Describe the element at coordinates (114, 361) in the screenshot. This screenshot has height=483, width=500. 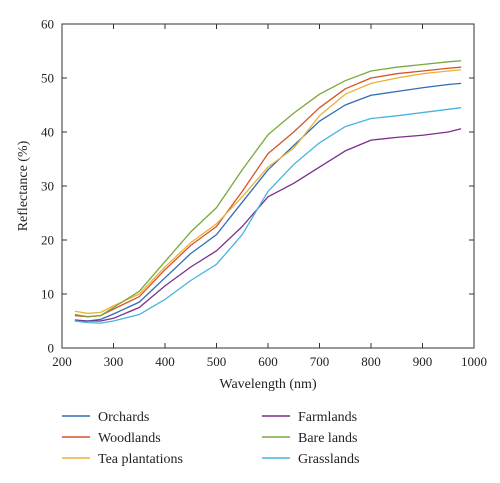
I see `x-tick-label: 300` at that location.